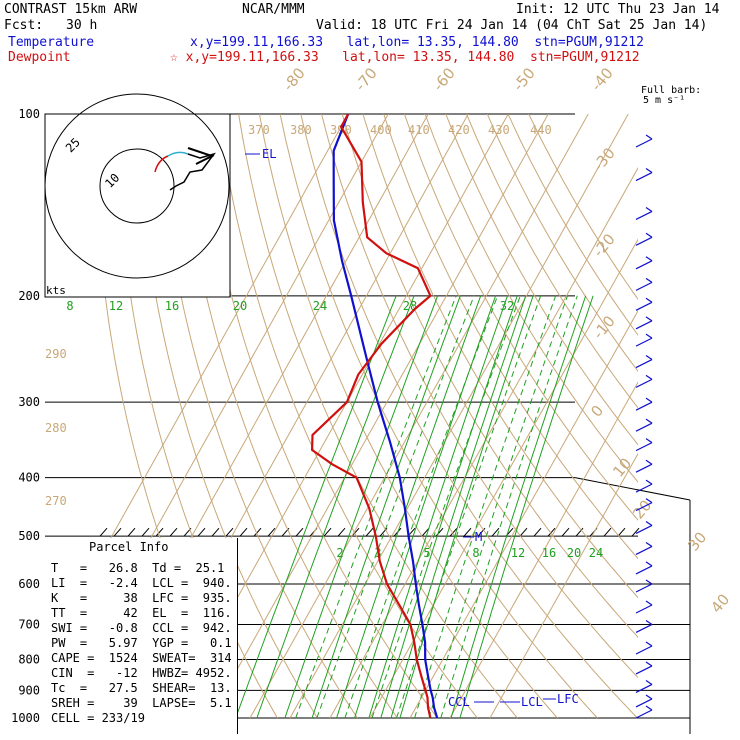 The height and width of the screenshot is (740, 740). What do you see at coordinates (56, 428) in the screenshot?
I see `theta-label: 280` at bounding box center [56, 428].